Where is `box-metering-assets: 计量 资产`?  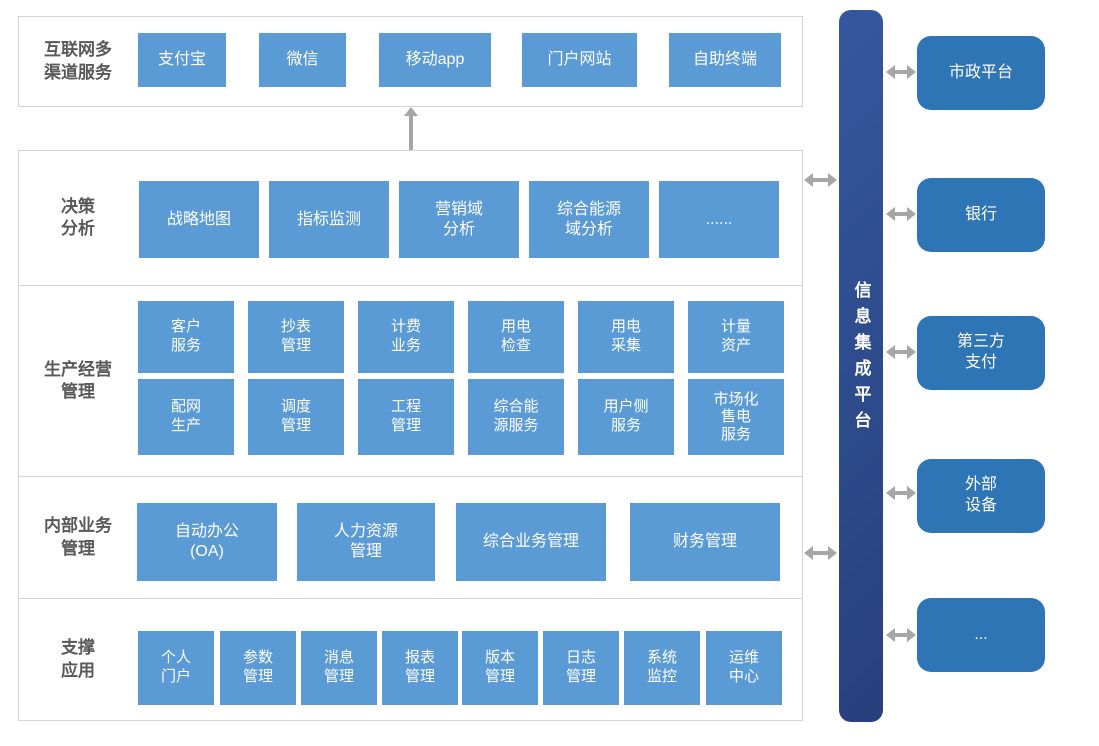 box-metering-assets: 计量 资产 is located at coordinates (736, 337).